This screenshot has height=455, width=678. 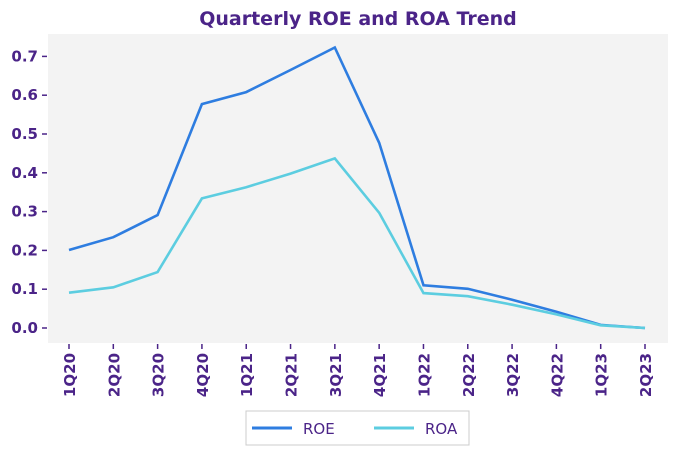 I want to click on y-tick-label: 0.6, so click(x=24, y=95).